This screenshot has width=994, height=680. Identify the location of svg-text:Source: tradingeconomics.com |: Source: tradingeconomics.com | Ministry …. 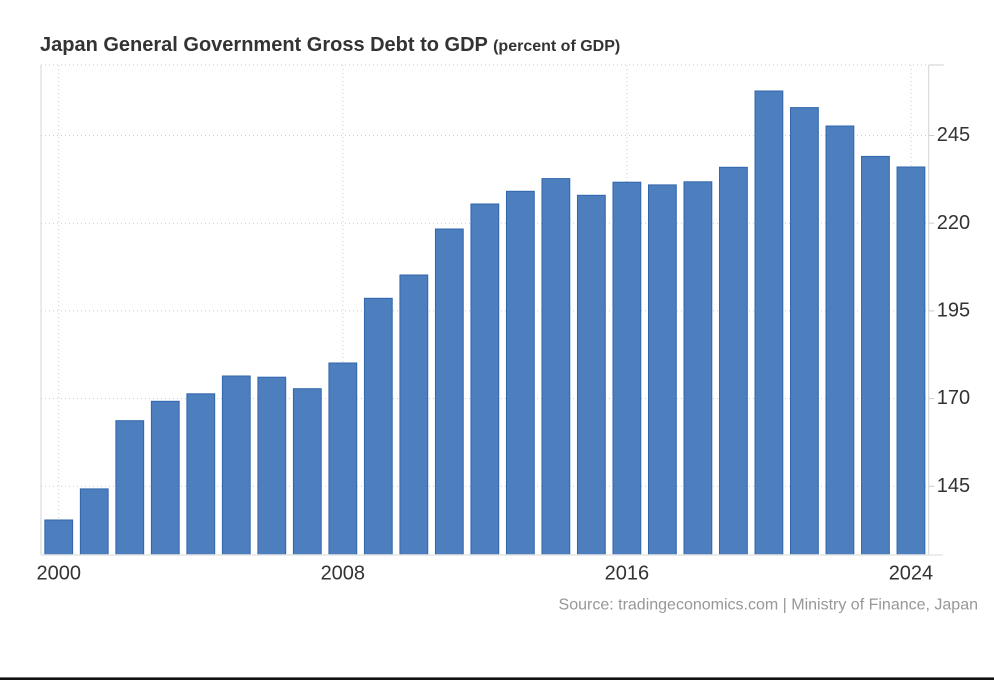
(768, 605).